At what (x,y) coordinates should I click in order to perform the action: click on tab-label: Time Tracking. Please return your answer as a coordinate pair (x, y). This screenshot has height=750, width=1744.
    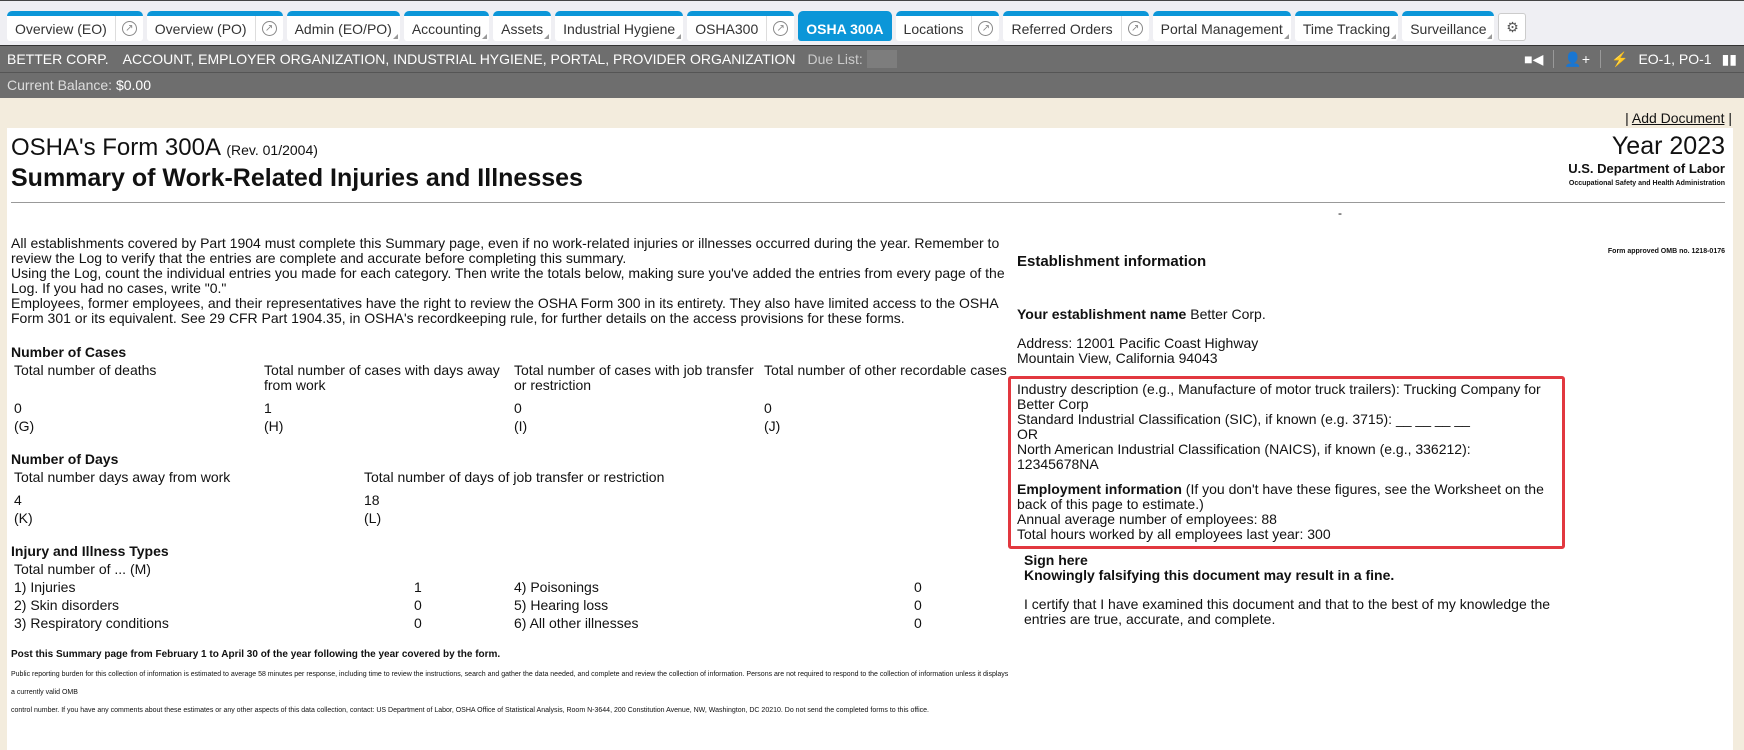
    Looking at the image, I should click on (1346, 28).